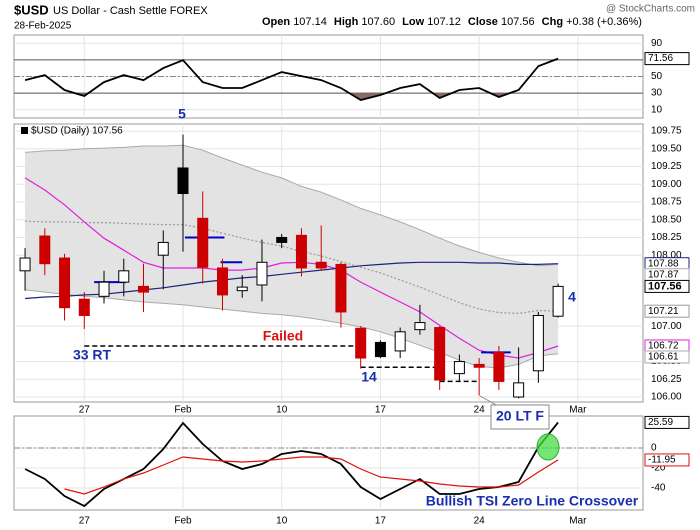  What do you see at coordinates (666, 237) in the screenshot?
I see `y-tick-label: 108.25` at bounding box center [666, 237].